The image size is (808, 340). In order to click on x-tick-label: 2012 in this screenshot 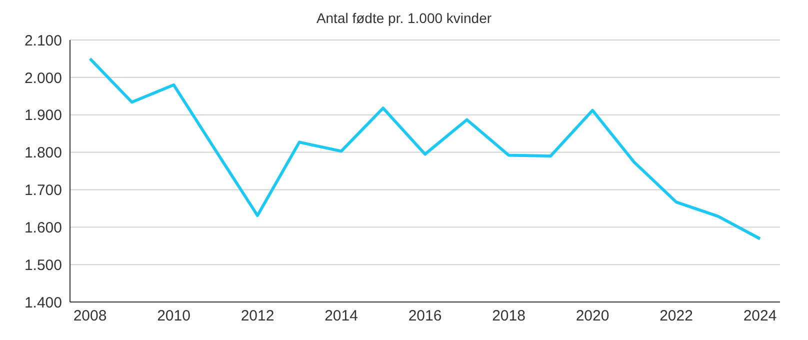, I will do `click(257, 316)`.